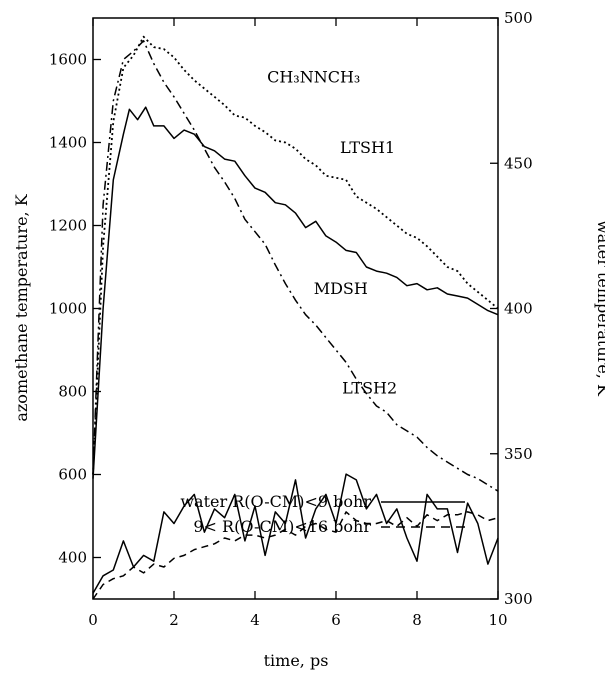  Describe the element at coordinates (174, 620) in the screenshot. I see `x-tick-label: 2` at that location.